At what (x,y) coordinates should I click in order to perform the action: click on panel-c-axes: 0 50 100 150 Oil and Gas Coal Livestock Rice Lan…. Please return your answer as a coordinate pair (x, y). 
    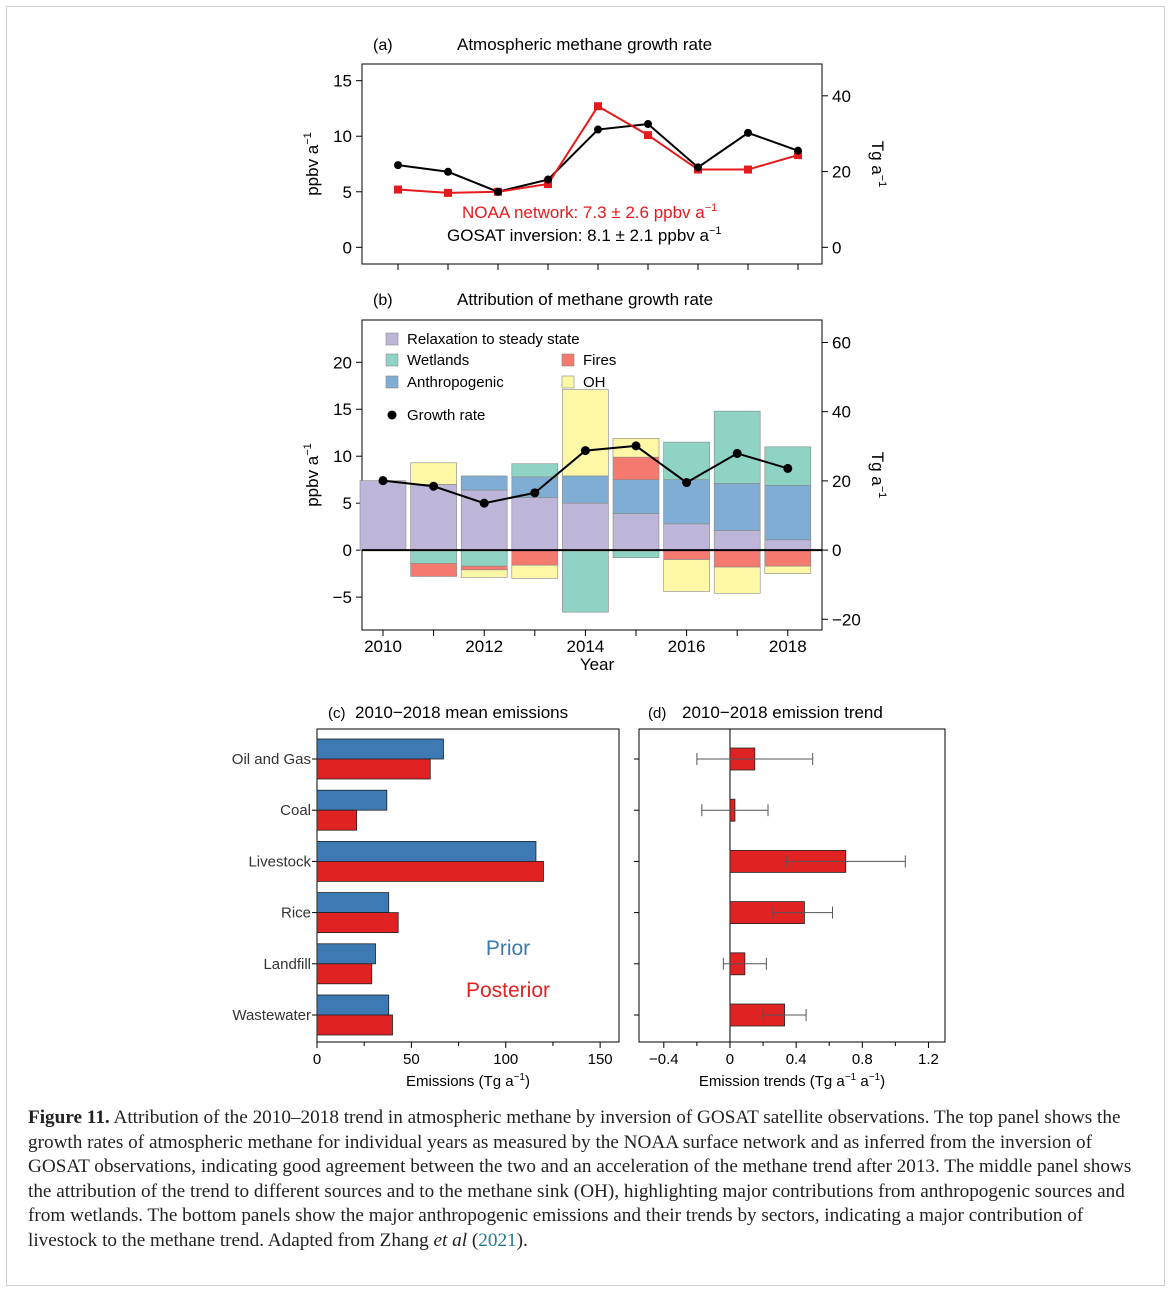
    Looking at the image, I should click on (422, 909).